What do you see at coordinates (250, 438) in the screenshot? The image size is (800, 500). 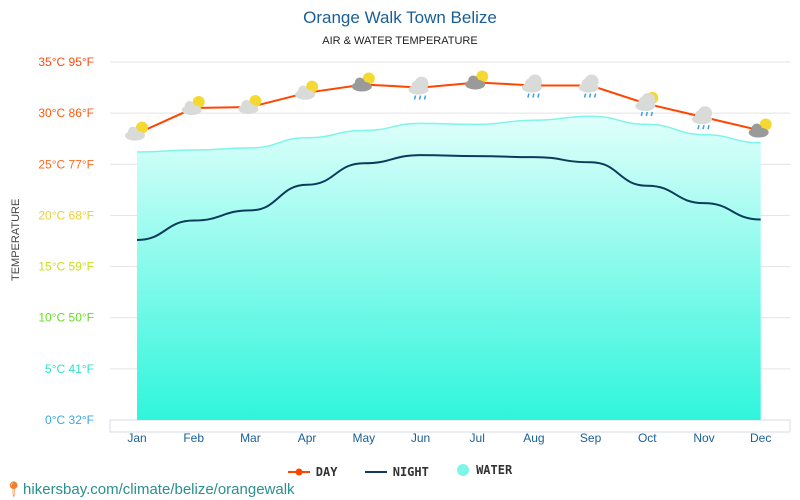 I see `x-tick-label: Mar` at bounding box center [250, 438].